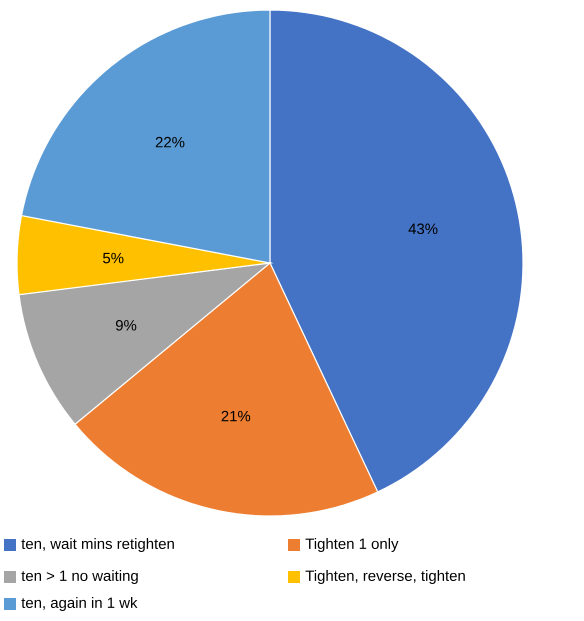 The width and height of the screenshot is (584, 621). I want to click on legend-label: Tighten, reverse, tighten, so click(385, 577).